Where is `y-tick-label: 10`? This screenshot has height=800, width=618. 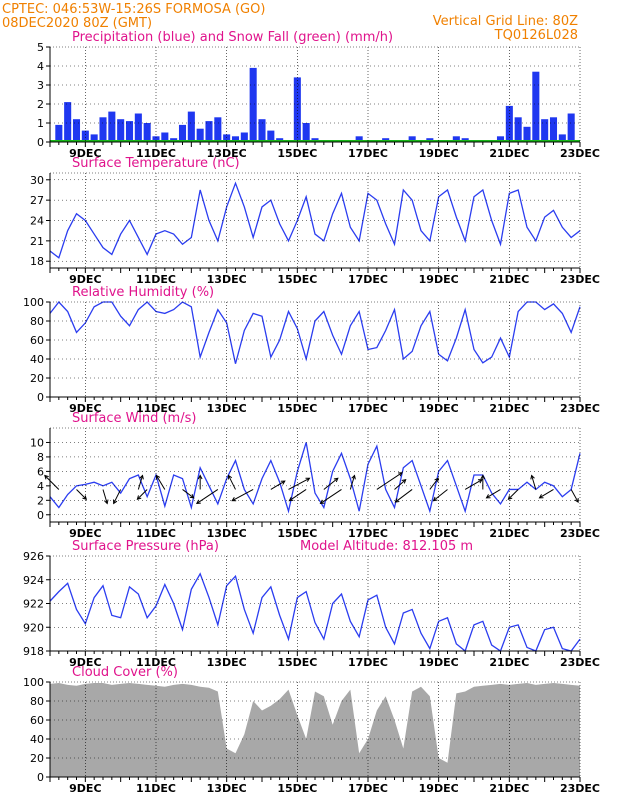
y-tick-label: 10 is located at coordinates (37, 442).